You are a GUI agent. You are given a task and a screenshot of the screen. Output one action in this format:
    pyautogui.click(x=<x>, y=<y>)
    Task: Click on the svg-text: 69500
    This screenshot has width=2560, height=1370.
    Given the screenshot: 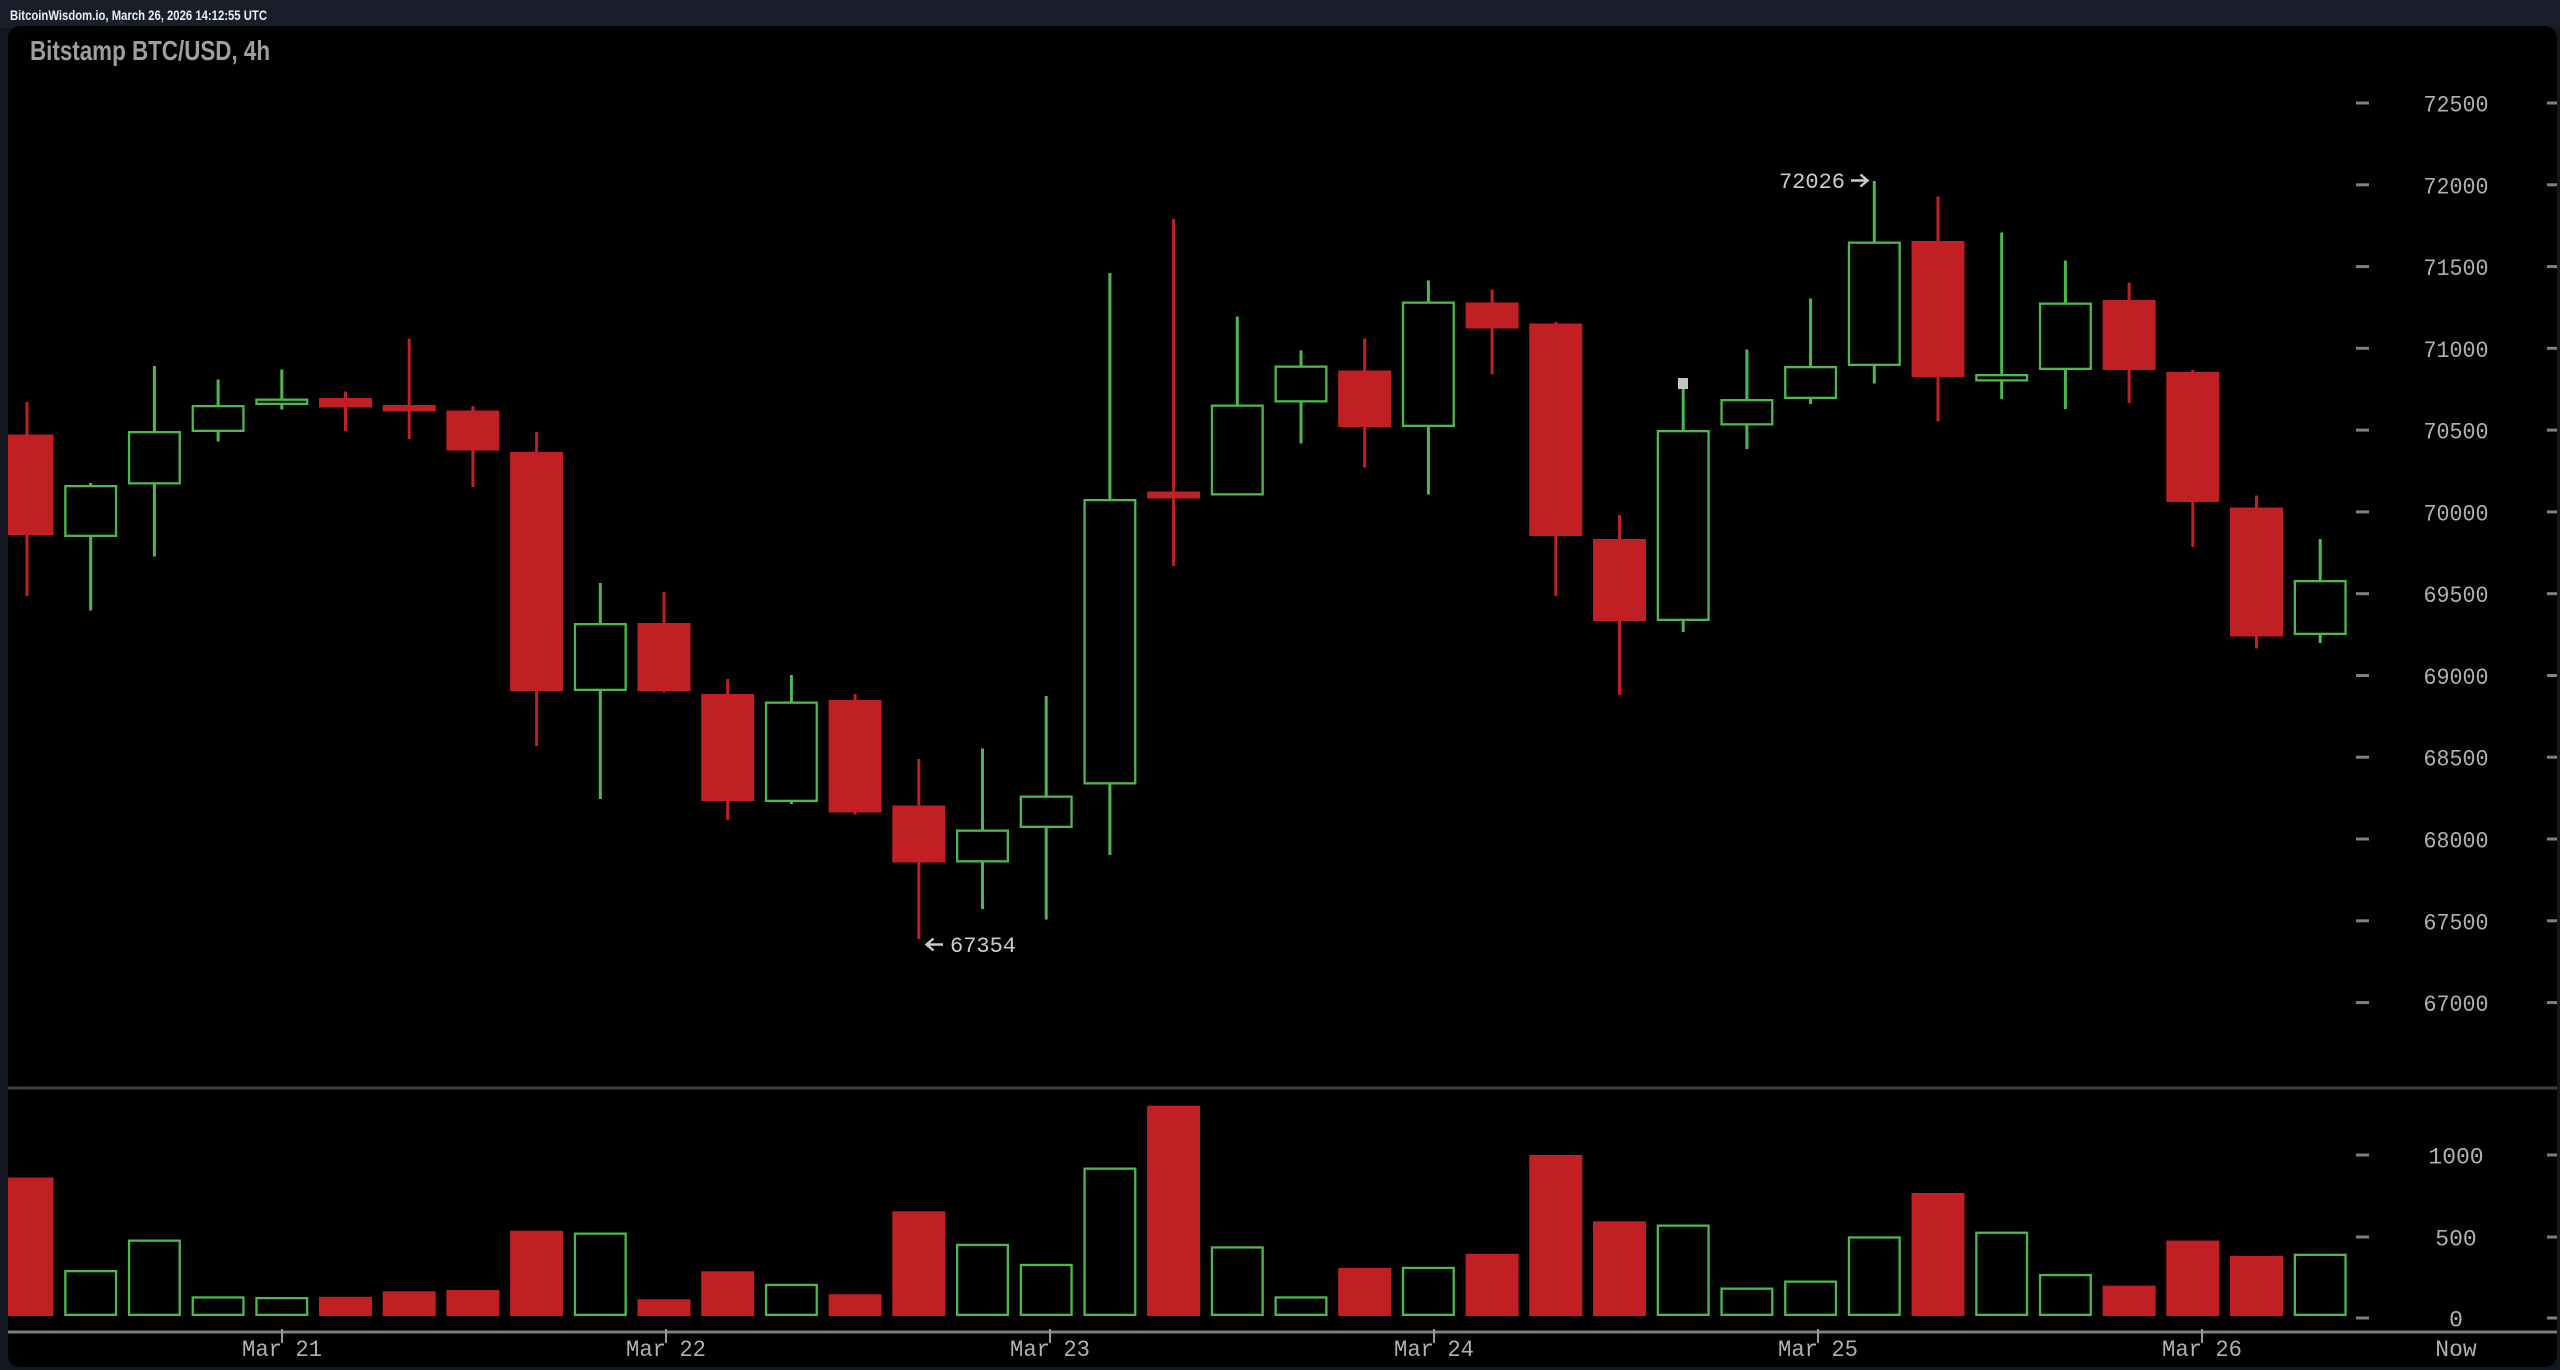 What is the action you would take?
    pyautogui.click(x=2456, y=596)
    